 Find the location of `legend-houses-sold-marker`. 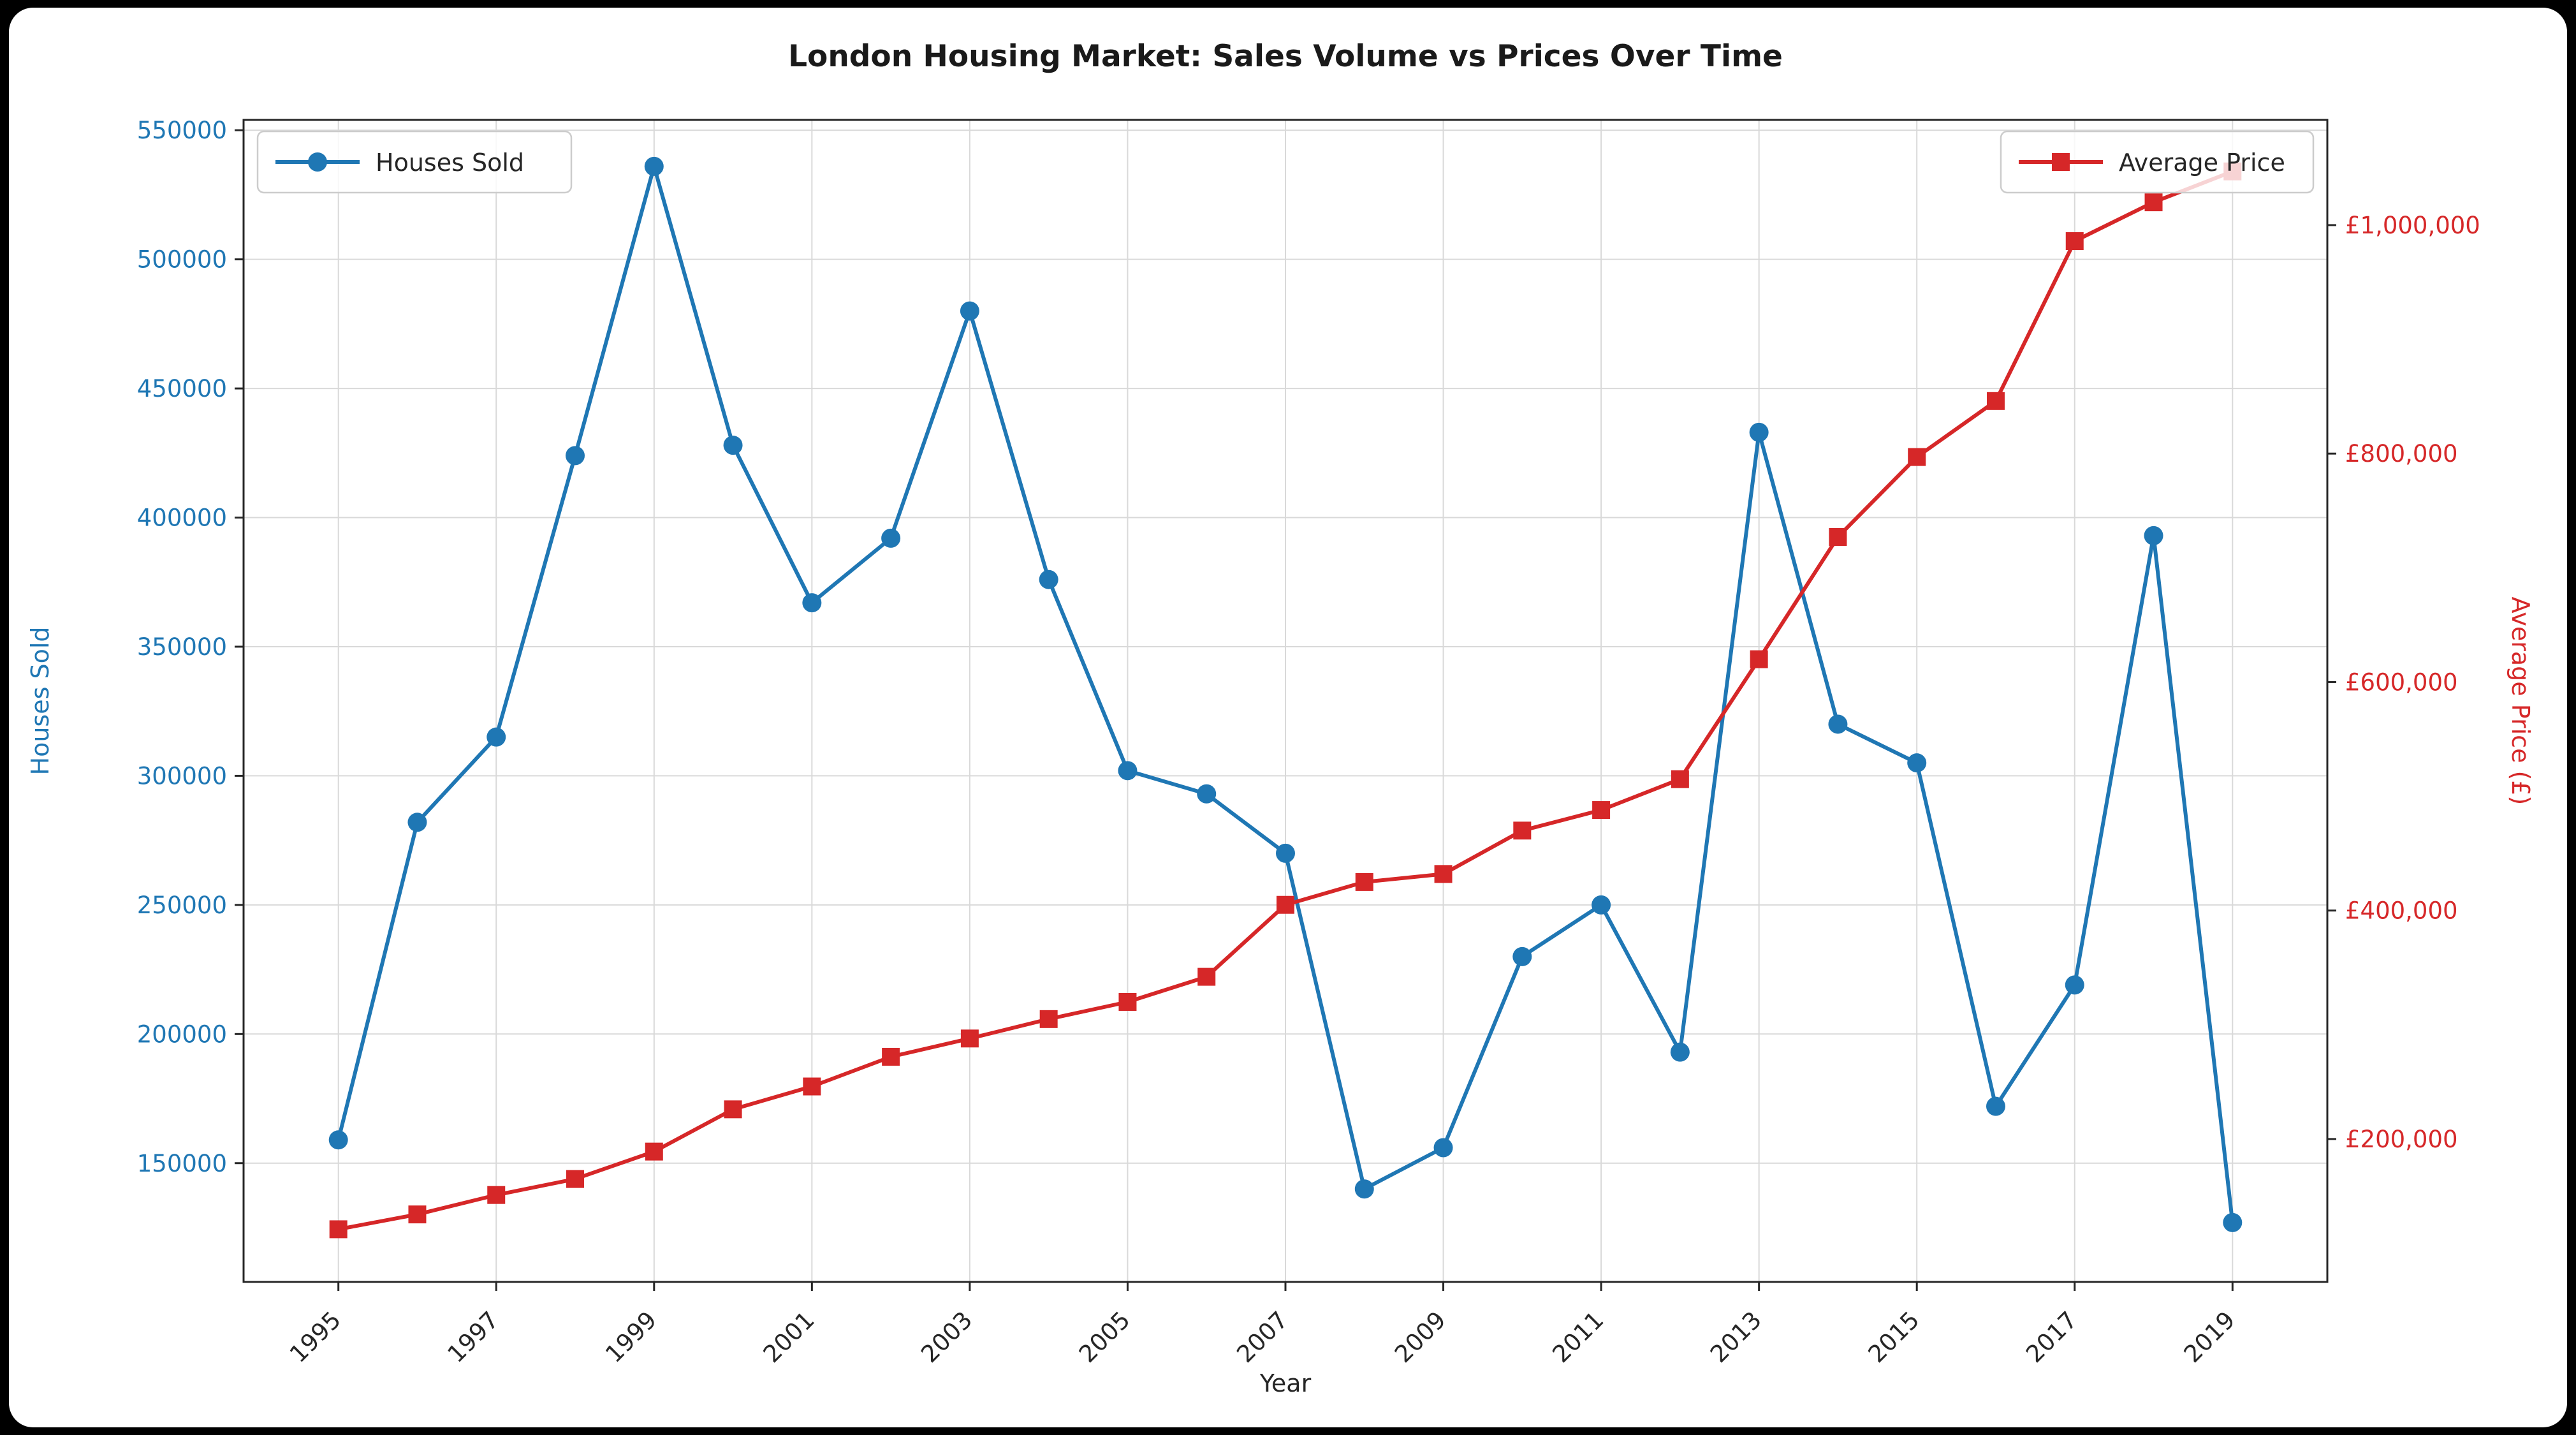

legend-houses-sold-marker is located at coordinates (317, 162).